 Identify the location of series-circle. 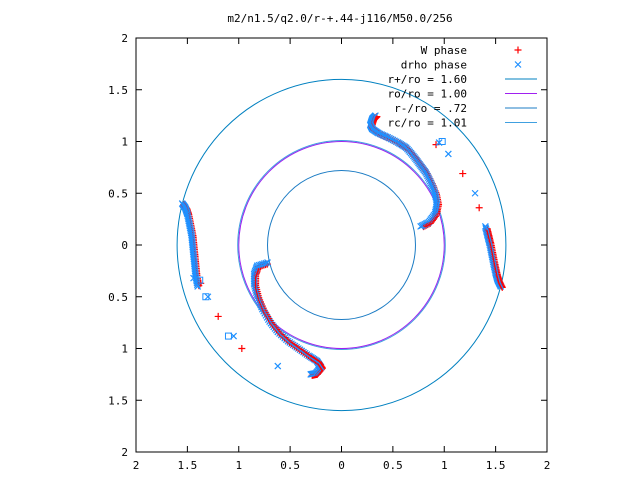
(341, 245).